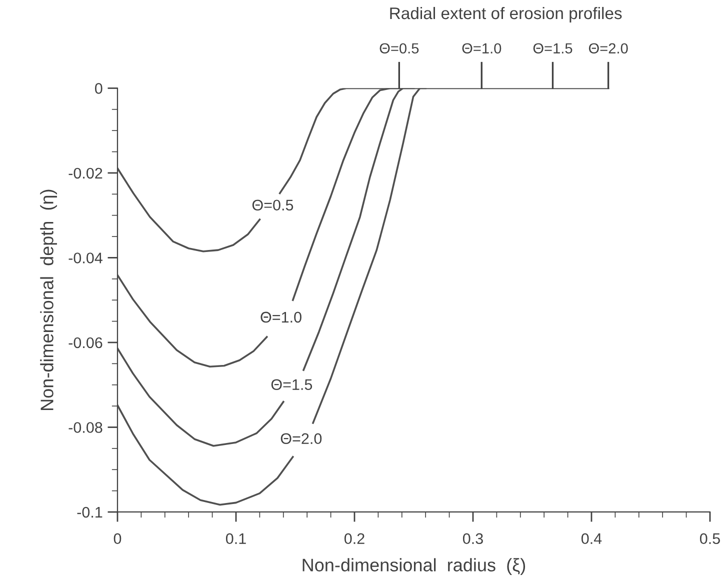  I want to click on x-tick-label: 0.4, so click(591, 538).